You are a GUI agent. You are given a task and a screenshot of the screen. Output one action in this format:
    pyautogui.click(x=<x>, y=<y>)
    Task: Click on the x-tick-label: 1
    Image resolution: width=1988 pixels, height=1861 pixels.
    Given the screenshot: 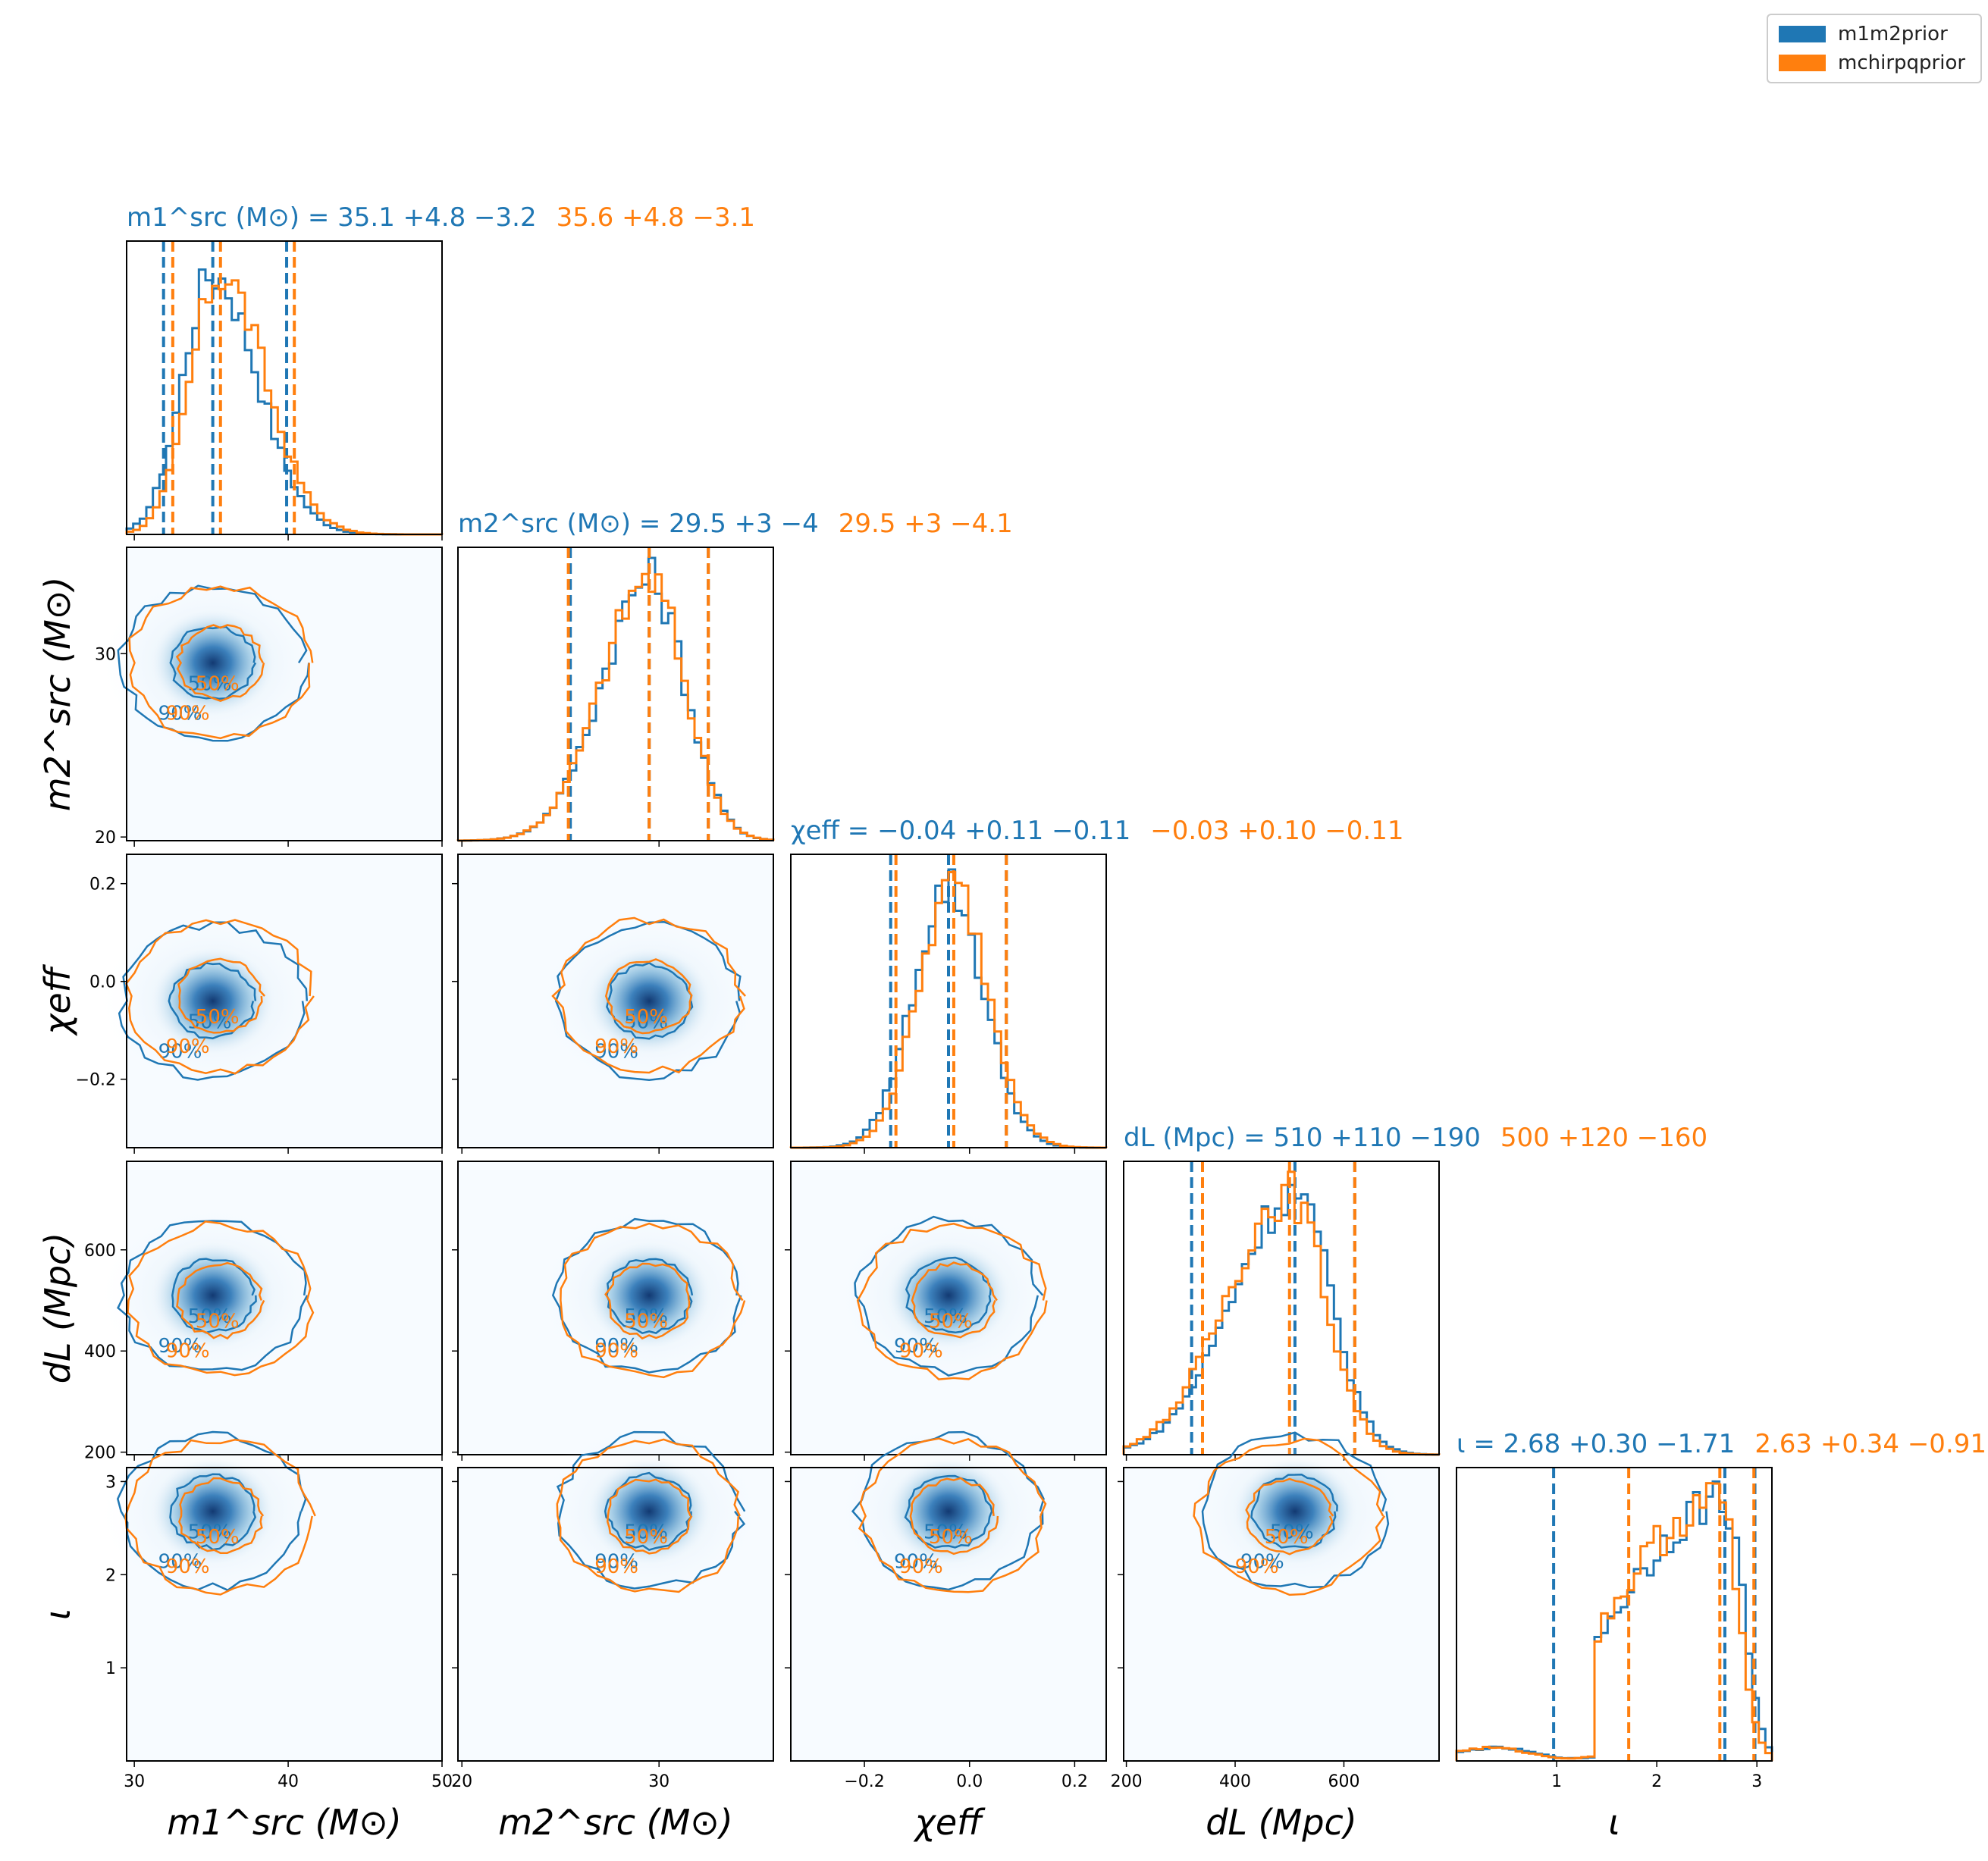 What is the action you would take?
    pyautogui.click(x=1556, y=1781)
    